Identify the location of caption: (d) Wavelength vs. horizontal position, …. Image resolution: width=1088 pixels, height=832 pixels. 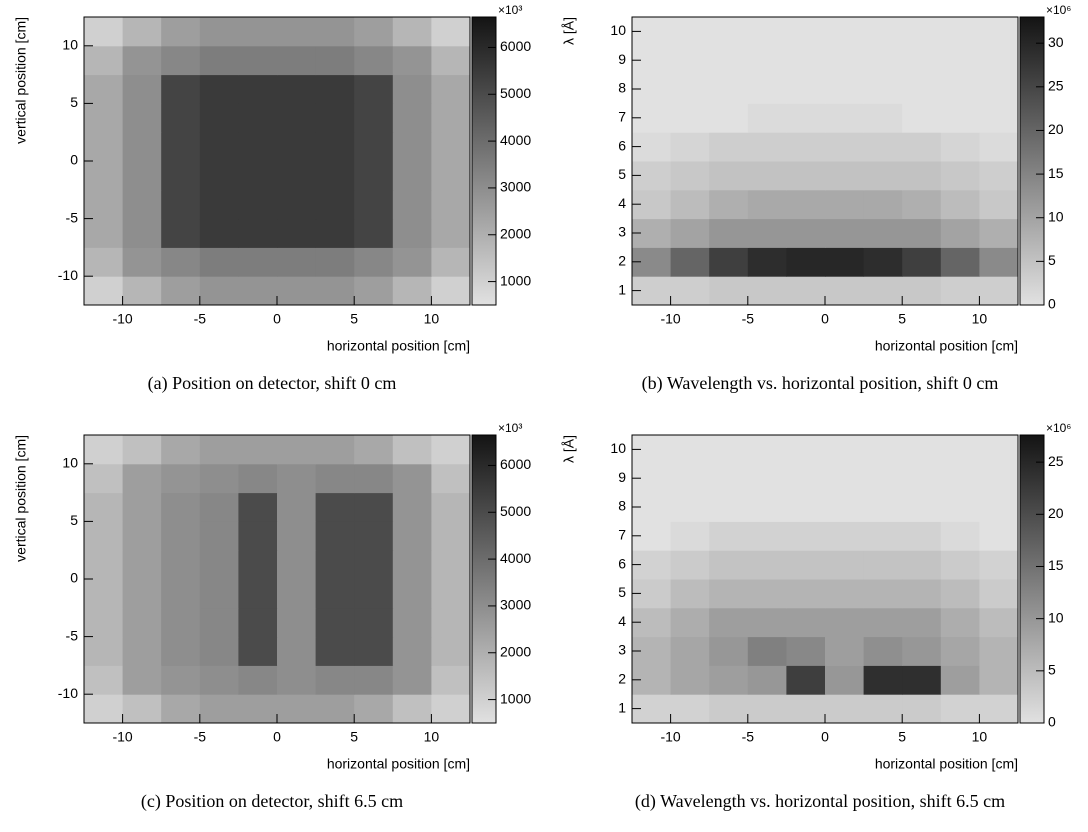
(820, 801).